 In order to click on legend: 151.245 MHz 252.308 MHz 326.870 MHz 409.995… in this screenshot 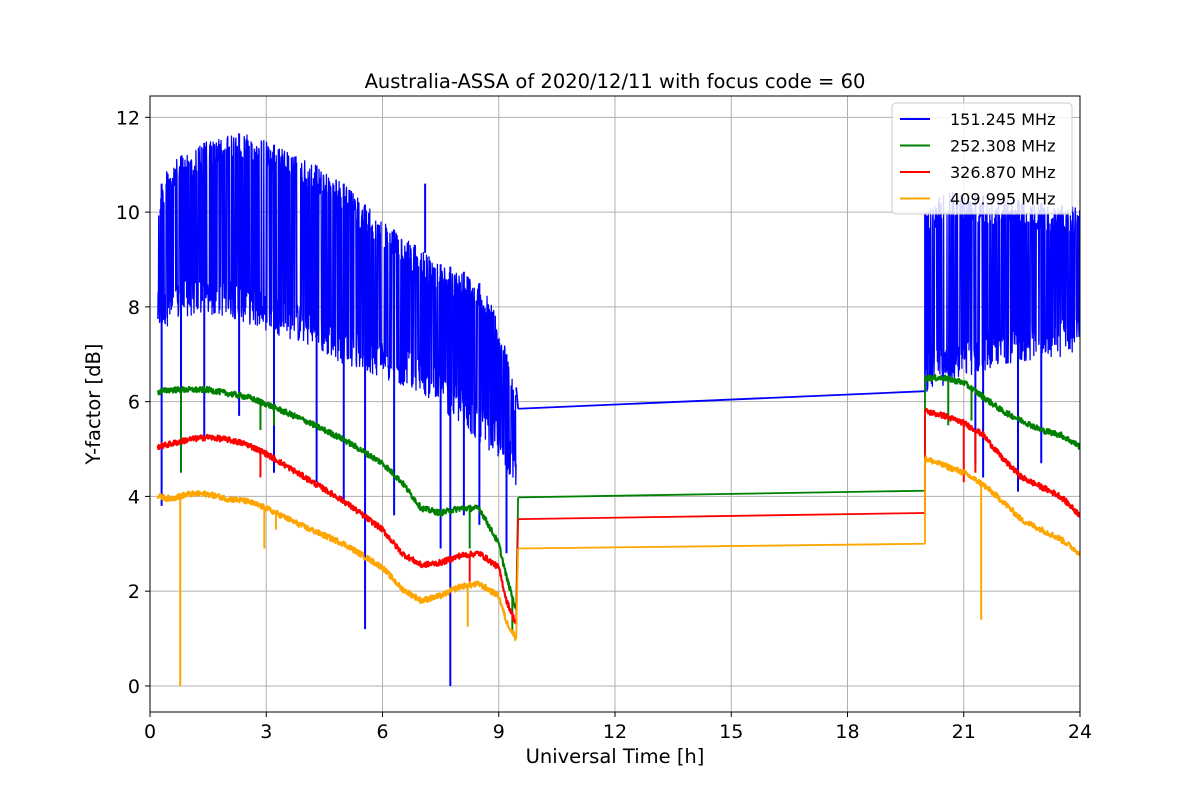, I will do `click(982, 158)`.